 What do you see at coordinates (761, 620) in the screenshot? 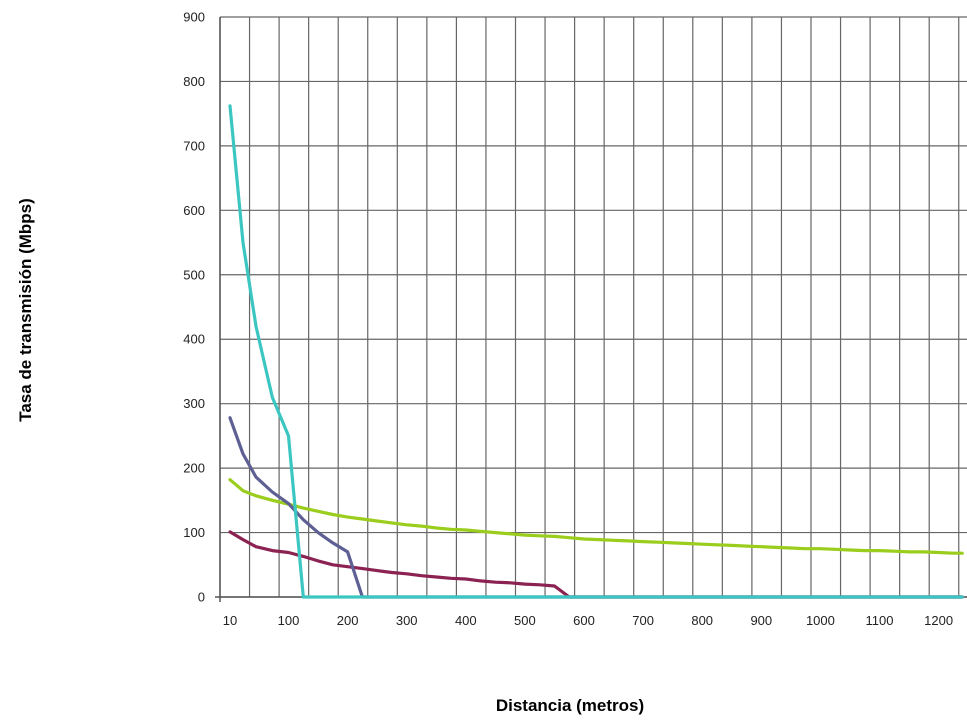
I see `x-tick-label-9: 900` at bounding box center [761, 620].